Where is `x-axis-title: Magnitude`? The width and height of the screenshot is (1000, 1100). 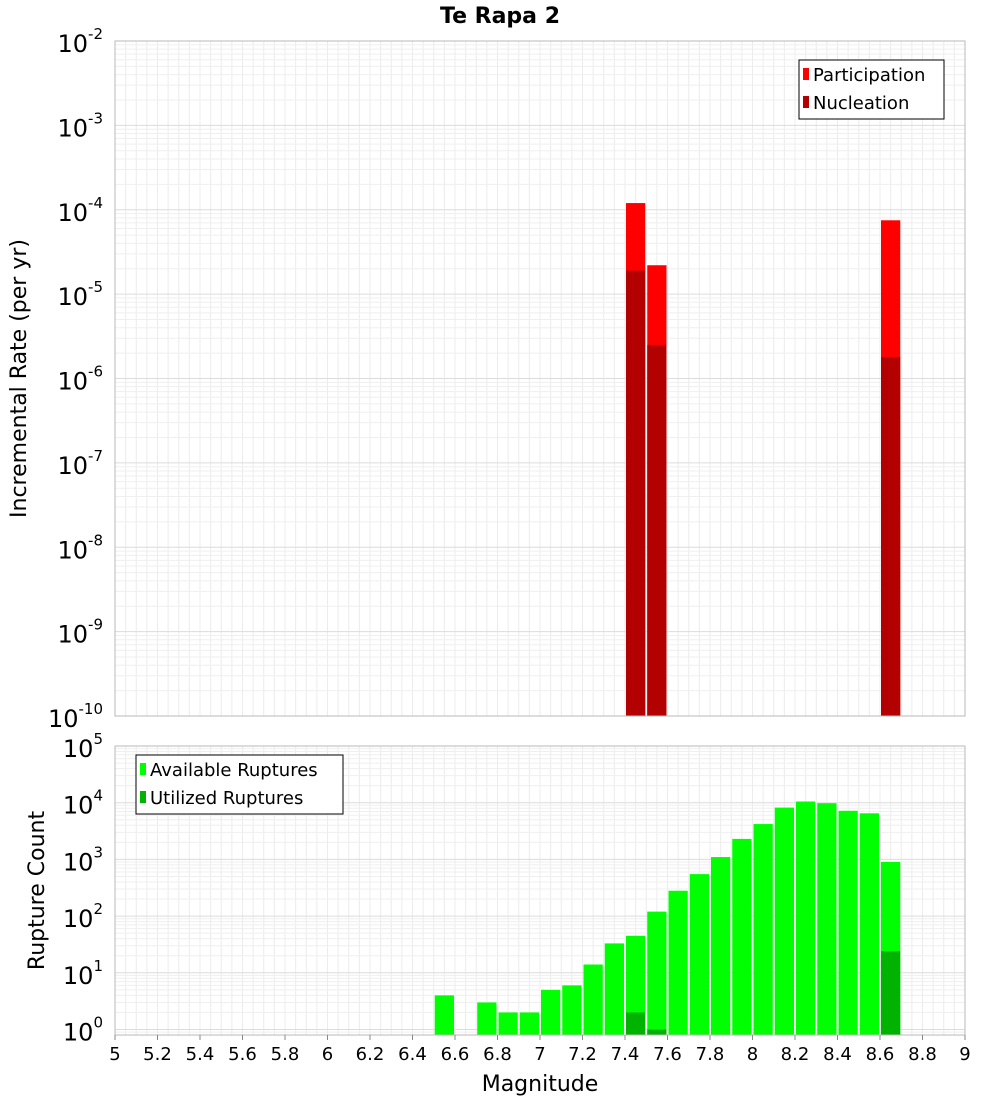
x-axis-title: Magnitude is located at coordinates (540, 1084).